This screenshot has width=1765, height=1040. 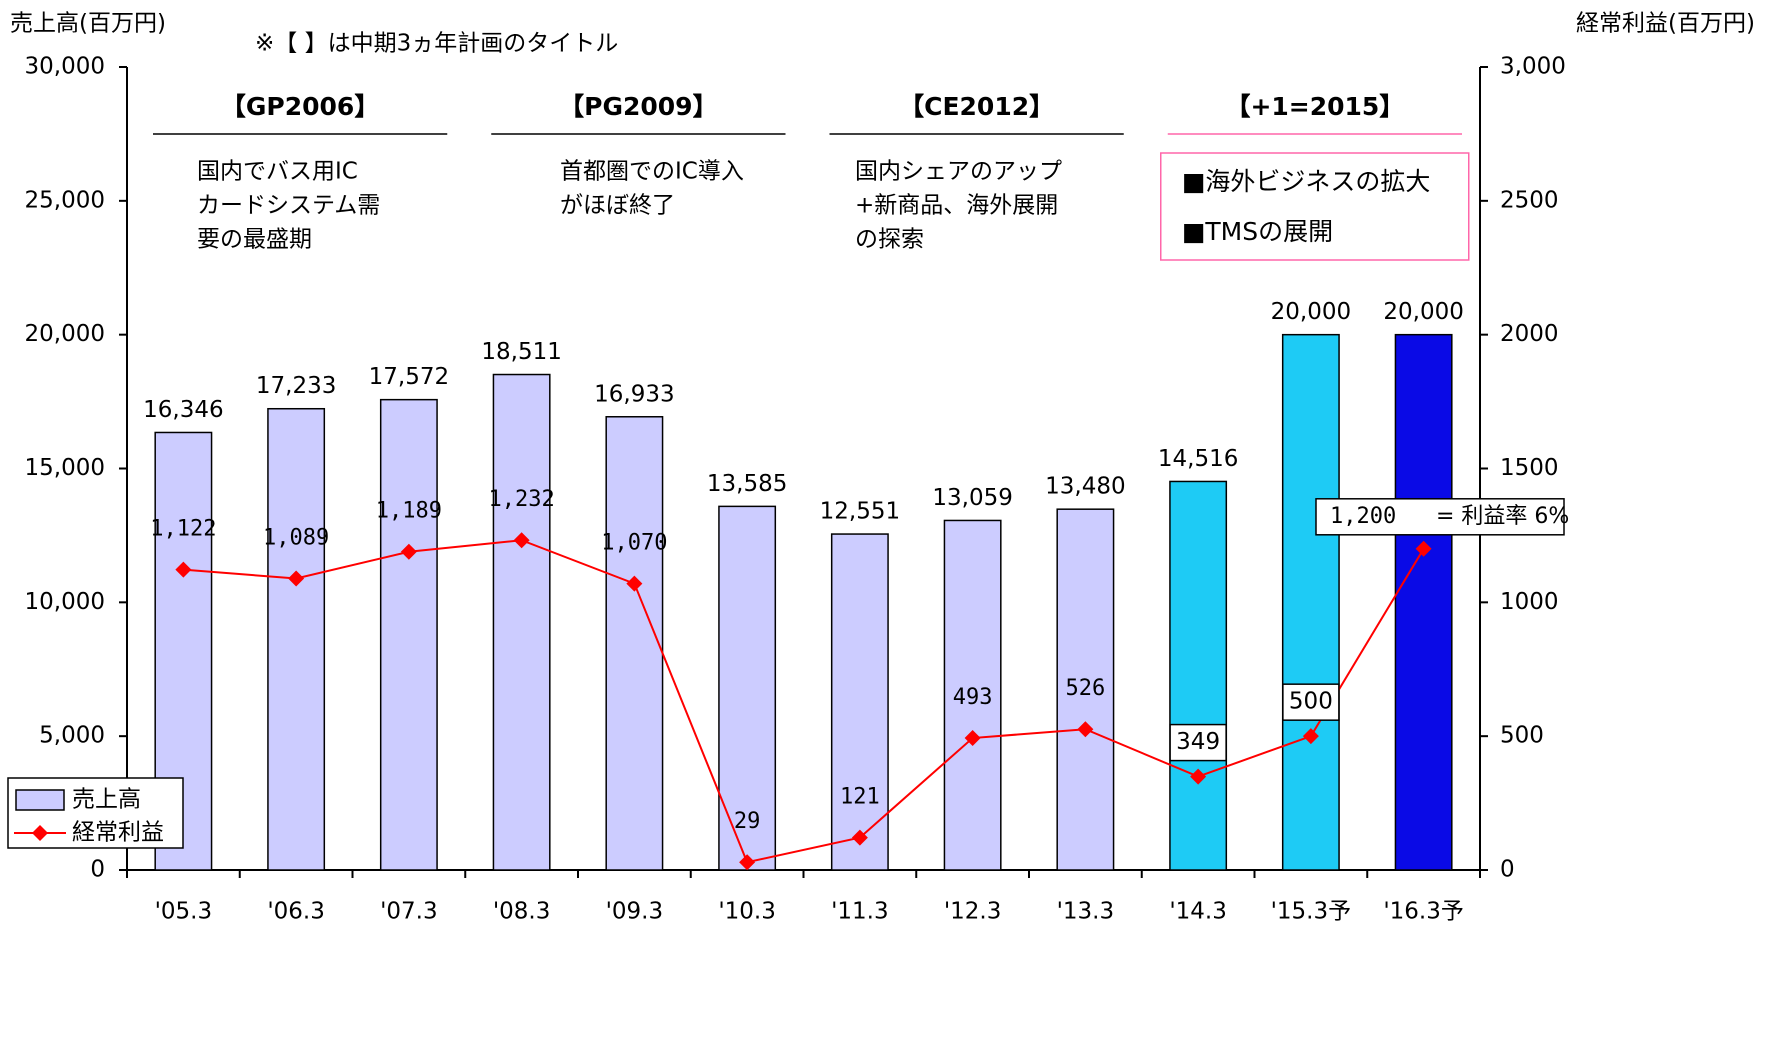 I want to click on x-tick-label: '08.3, so click(x=522, y=912).